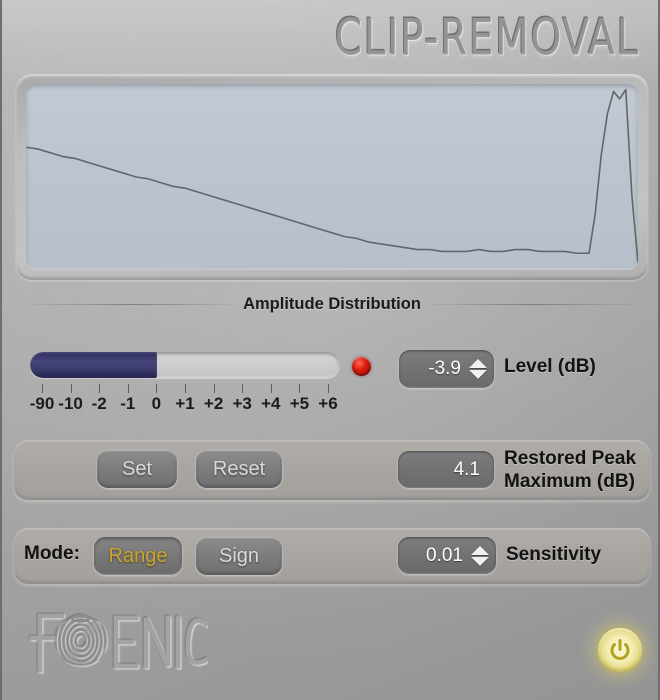 Image resolution: width=660 pixels, height=700 pixels. I want to click on level-value: -3.9, so click(444, 368).